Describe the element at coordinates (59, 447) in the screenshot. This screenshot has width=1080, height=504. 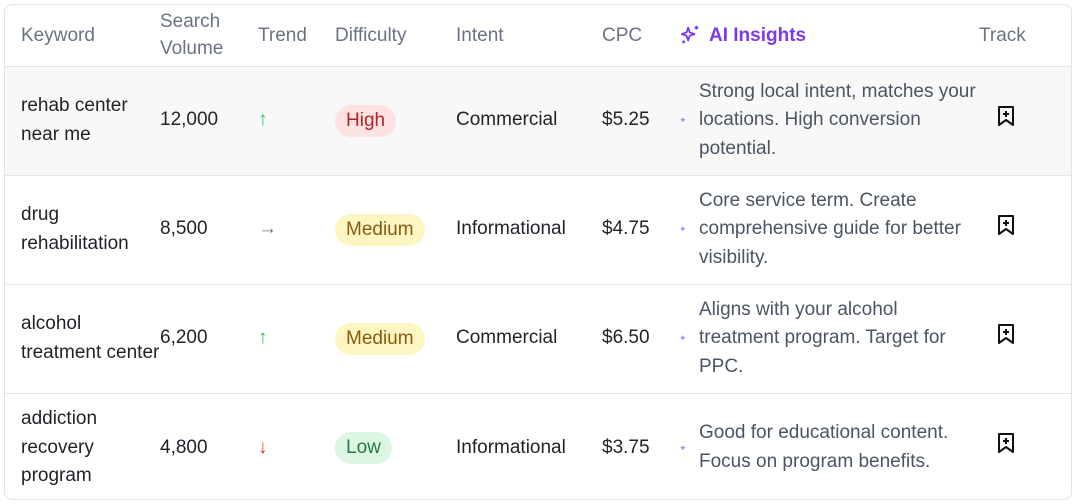
I see `keyword-cell: addiction recovery program` at that location.